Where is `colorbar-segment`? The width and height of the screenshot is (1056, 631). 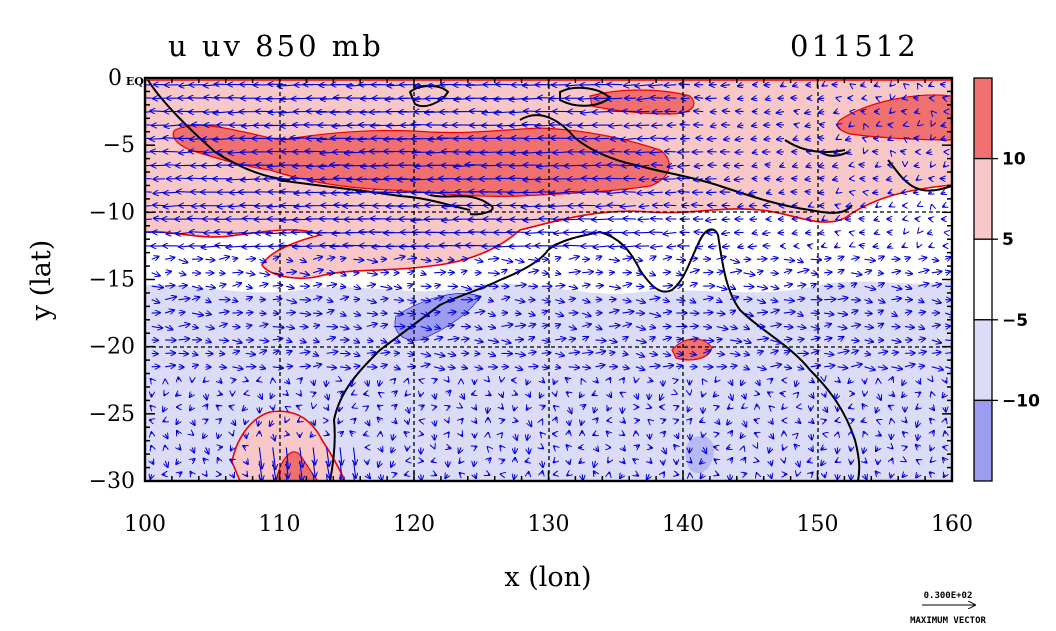
colorbar-segment is located at coordinates (983, 360).